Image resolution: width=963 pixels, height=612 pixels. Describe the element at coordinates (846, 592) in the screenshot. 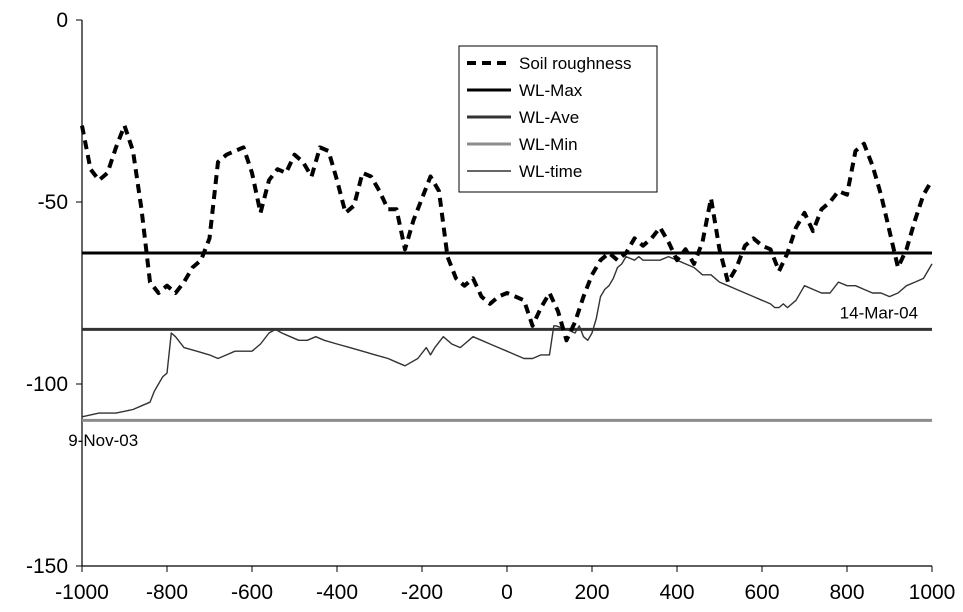

I see `x-tick-label: 800` at that location.